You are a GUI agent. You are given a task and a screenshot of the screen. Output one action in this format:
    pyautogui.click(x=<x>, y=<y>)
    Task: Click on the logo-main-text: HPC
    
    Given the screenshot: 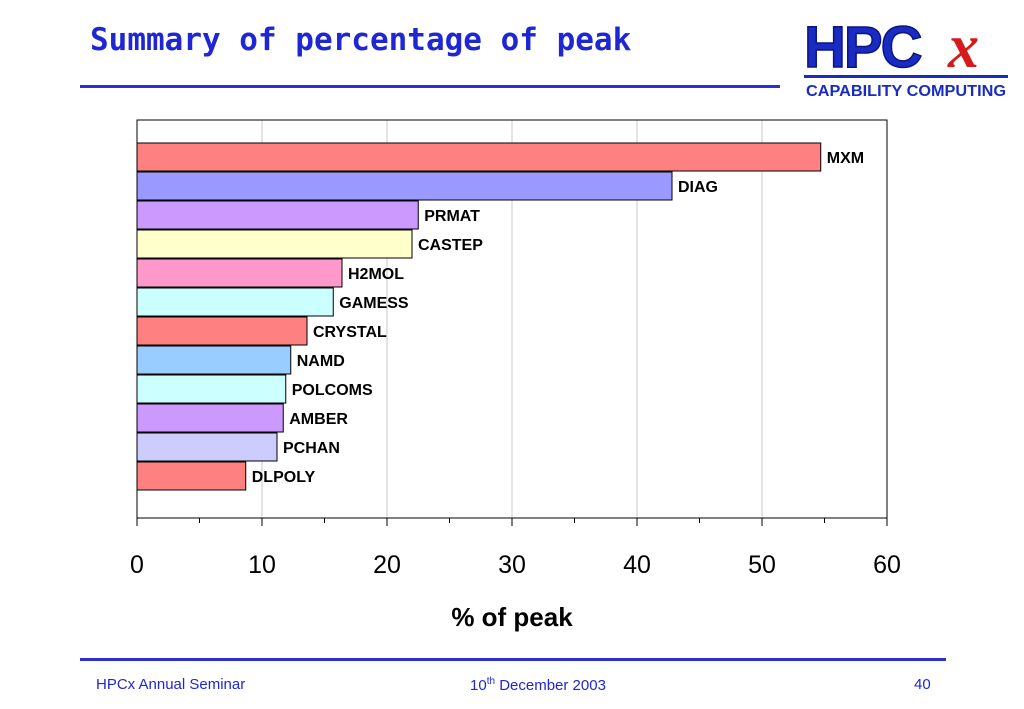 What is the action you would take?
    pyautogui.click(x=863, y=47)
    